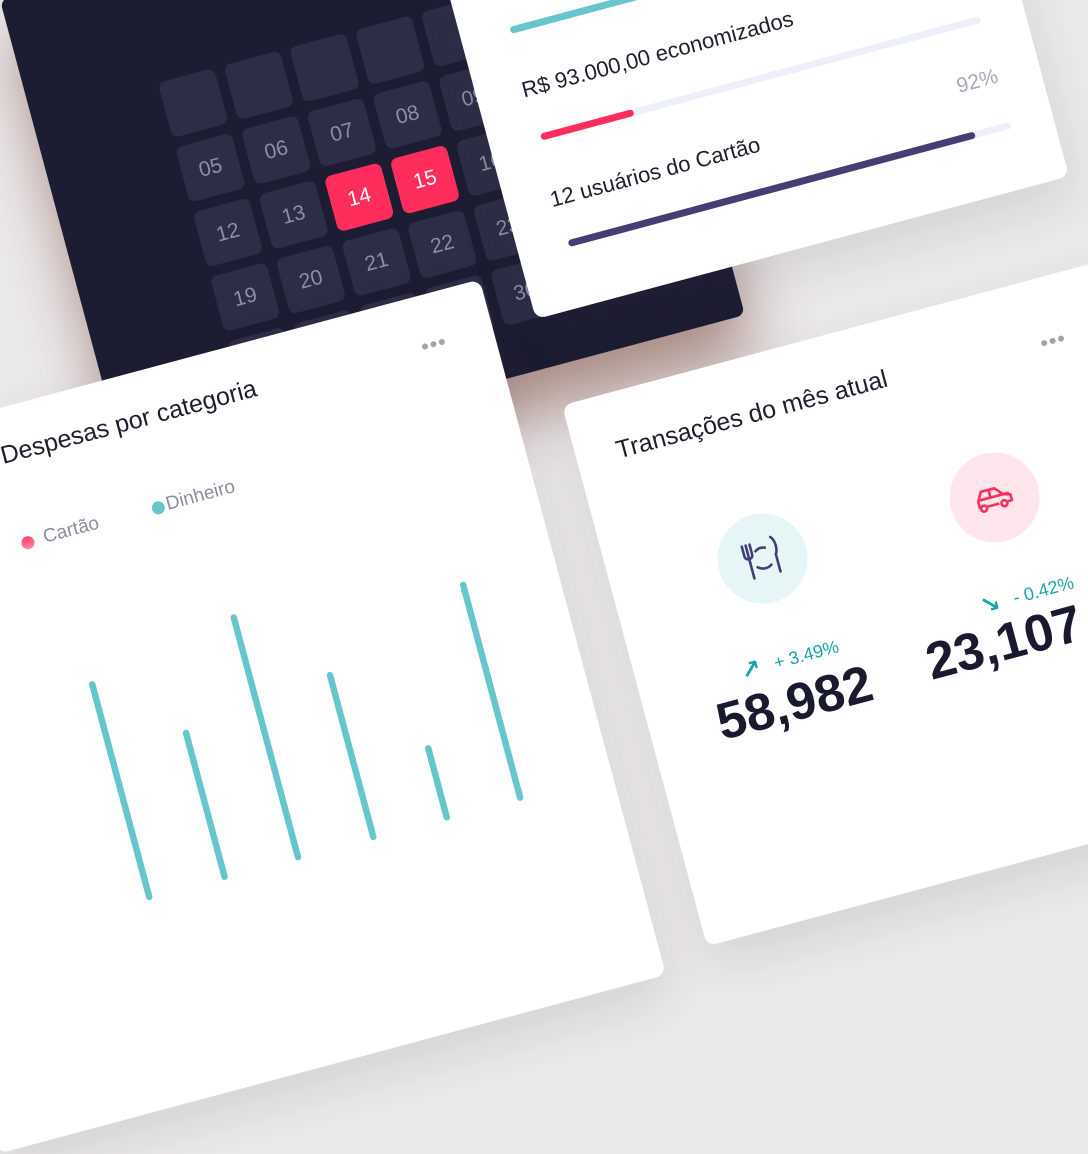 The width and height of the screenshot is (1088, 1154). What do you see at coordinates (587, 125) in the screenshot?
I see `progress-fill` at bounding box center [587, 125].